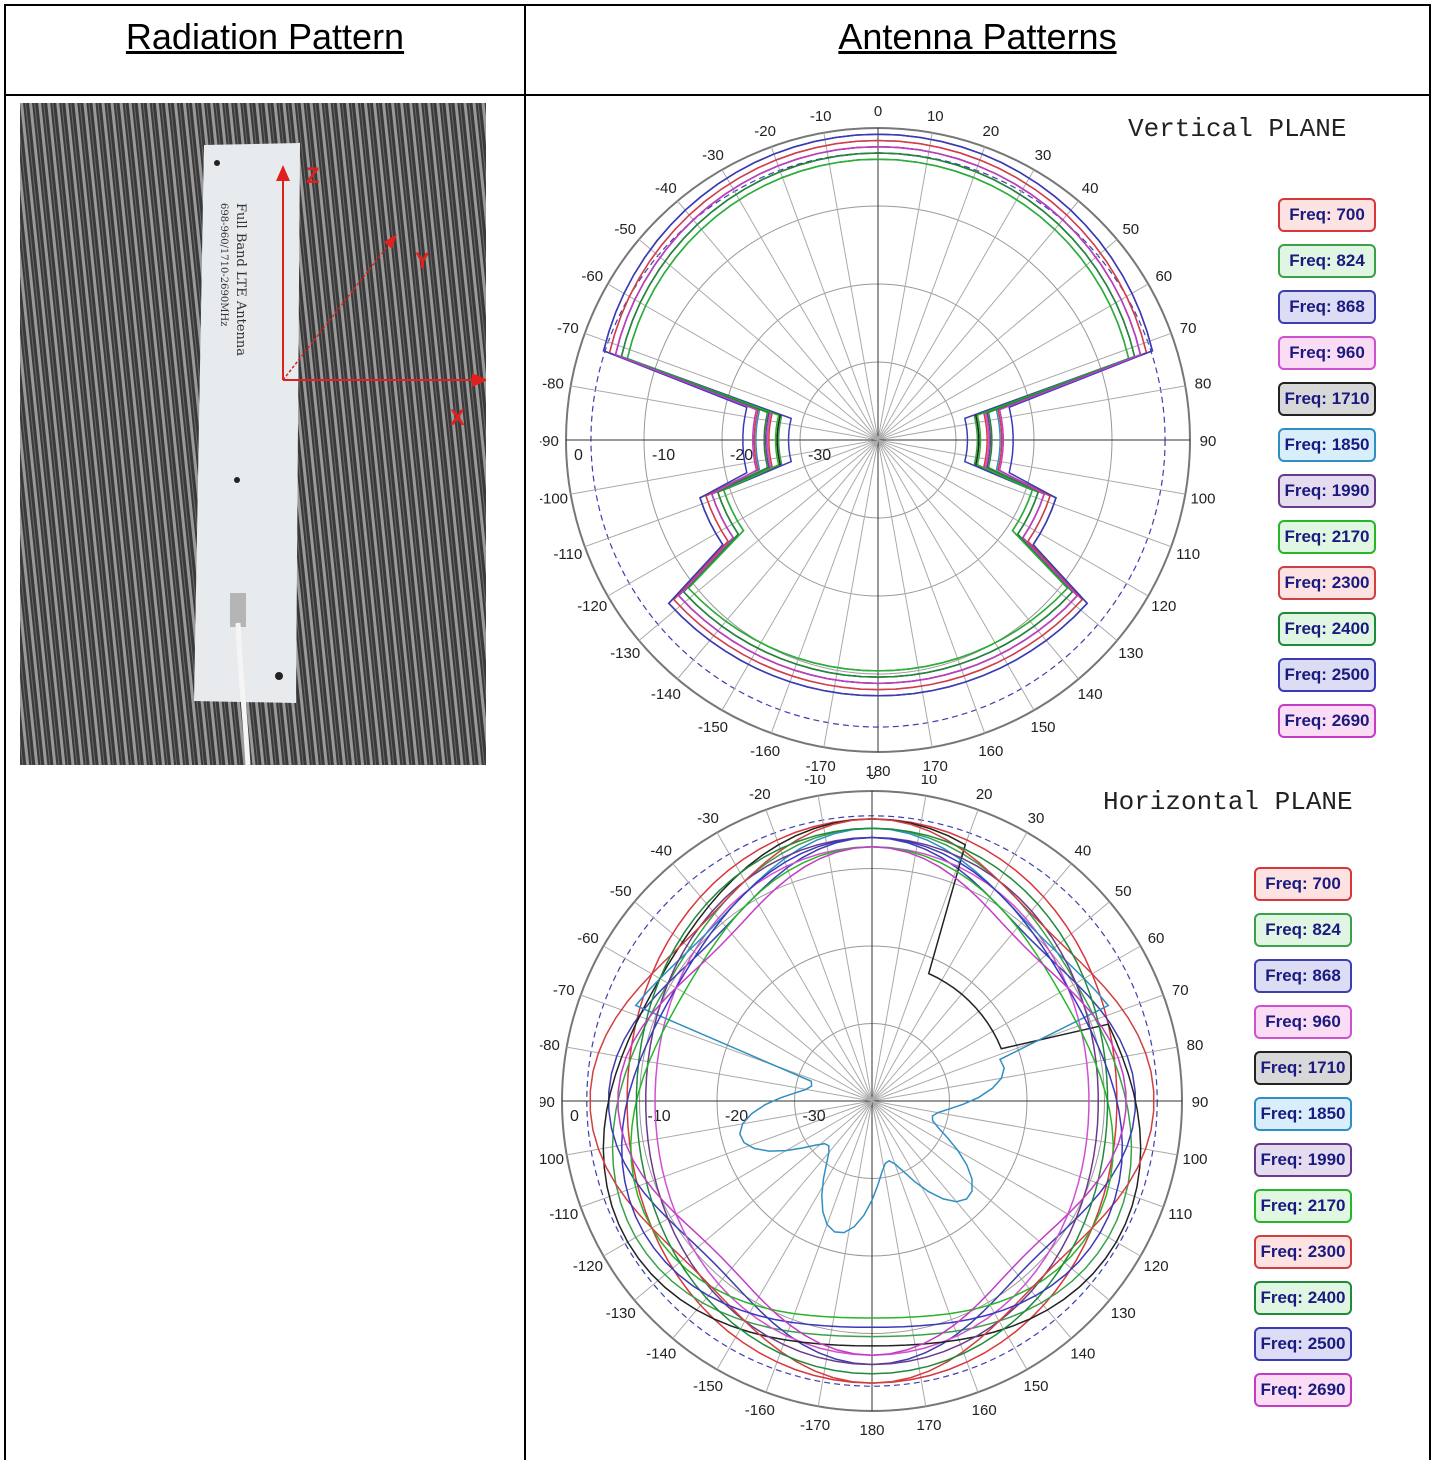 This screenshot has height=1460, width=1435. What do you see at coordinates (765, 131) in the screenshot?
I see `angle-tick-label: -20` at bounding box center [765, 131].